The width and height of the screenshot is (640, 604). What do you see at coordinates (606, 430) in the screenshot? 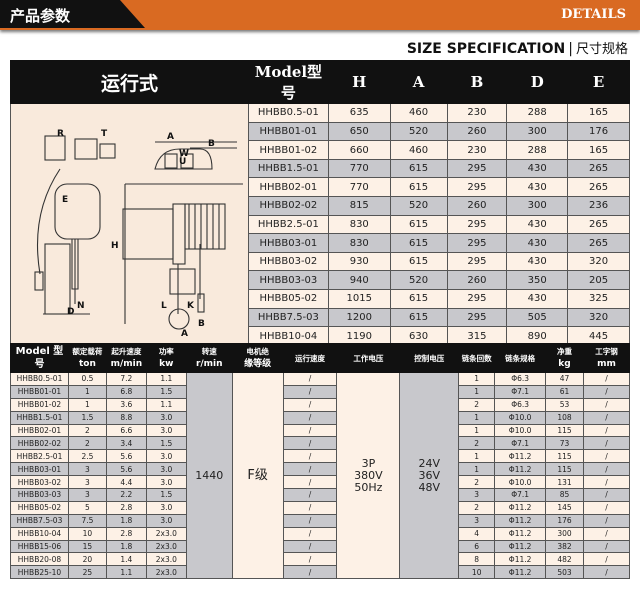
I see `beam-cell: /` at bounding box center [606, 430].